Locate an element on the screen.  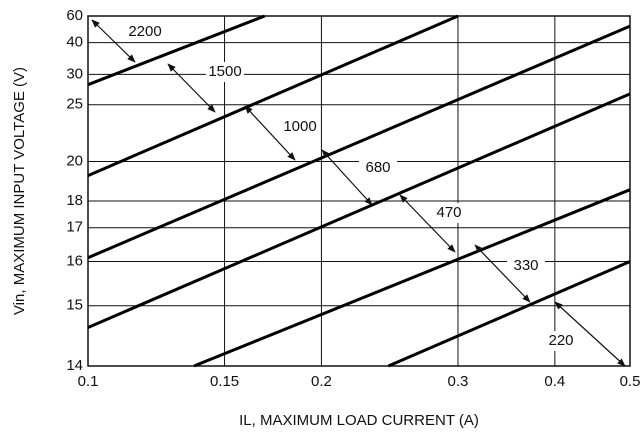
annotation: 220 is located at coordinates (560, 340).